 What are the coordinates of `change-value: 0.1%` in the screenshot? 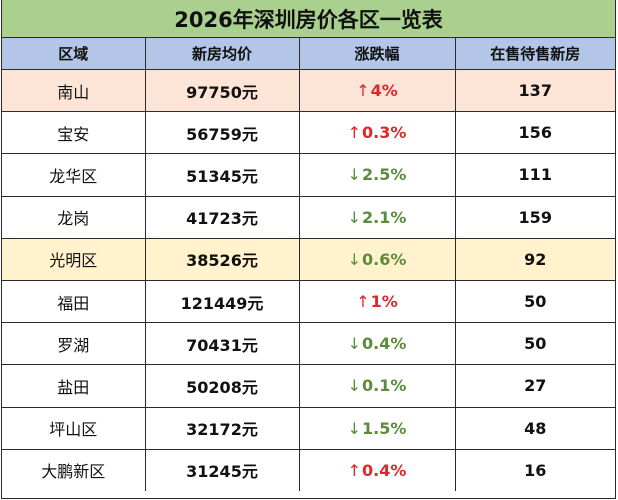 It's located at (384, 386).